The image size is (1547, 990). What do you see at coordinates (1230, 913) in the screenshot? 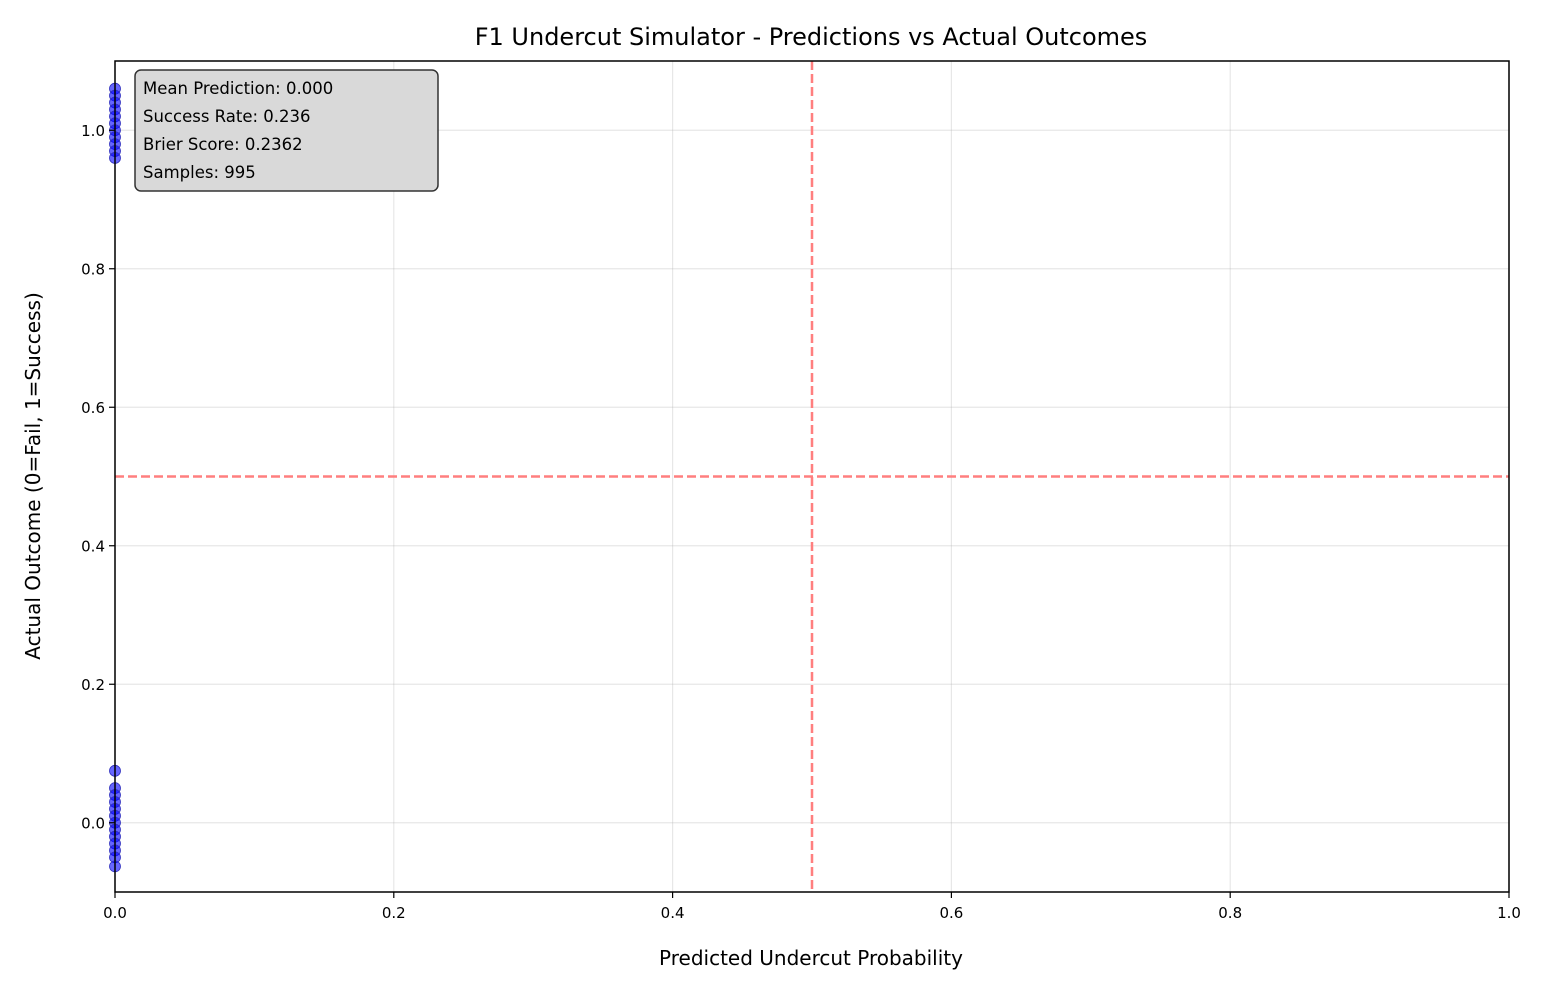
I see `x-tick-label: 0.8` at bounding box center [1230, 913].